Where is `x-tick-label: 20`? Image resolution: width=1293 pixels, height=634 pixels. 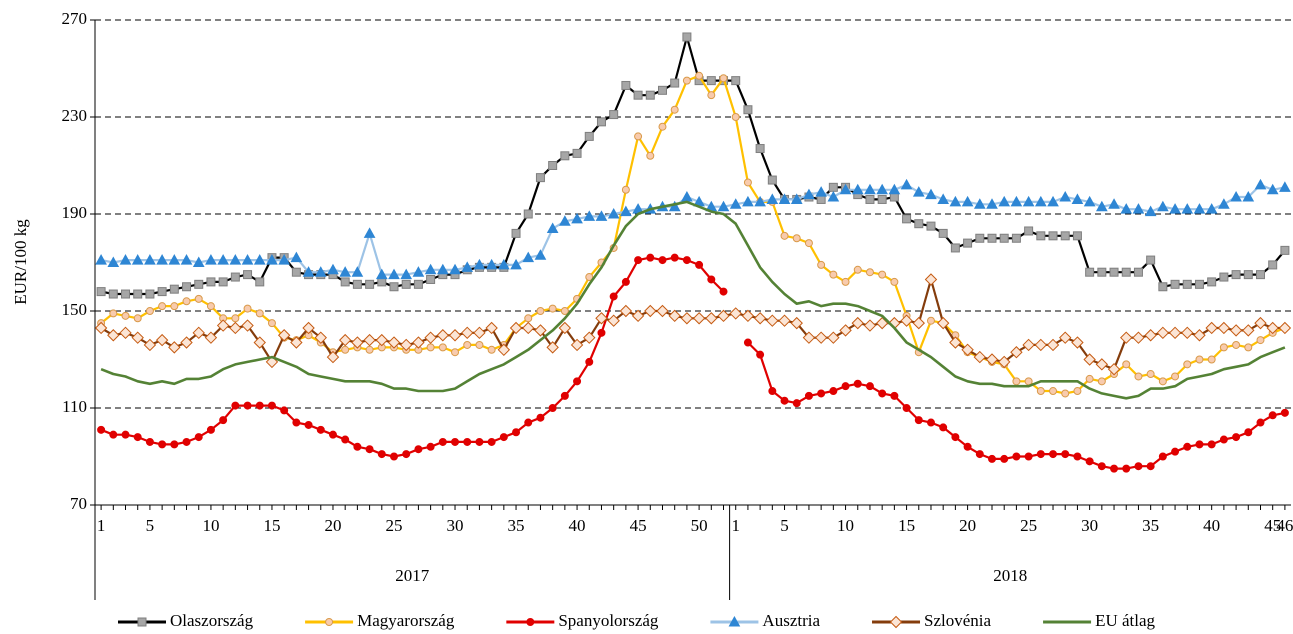
x-tick-label: 20 is located at coordinates (967, 525).